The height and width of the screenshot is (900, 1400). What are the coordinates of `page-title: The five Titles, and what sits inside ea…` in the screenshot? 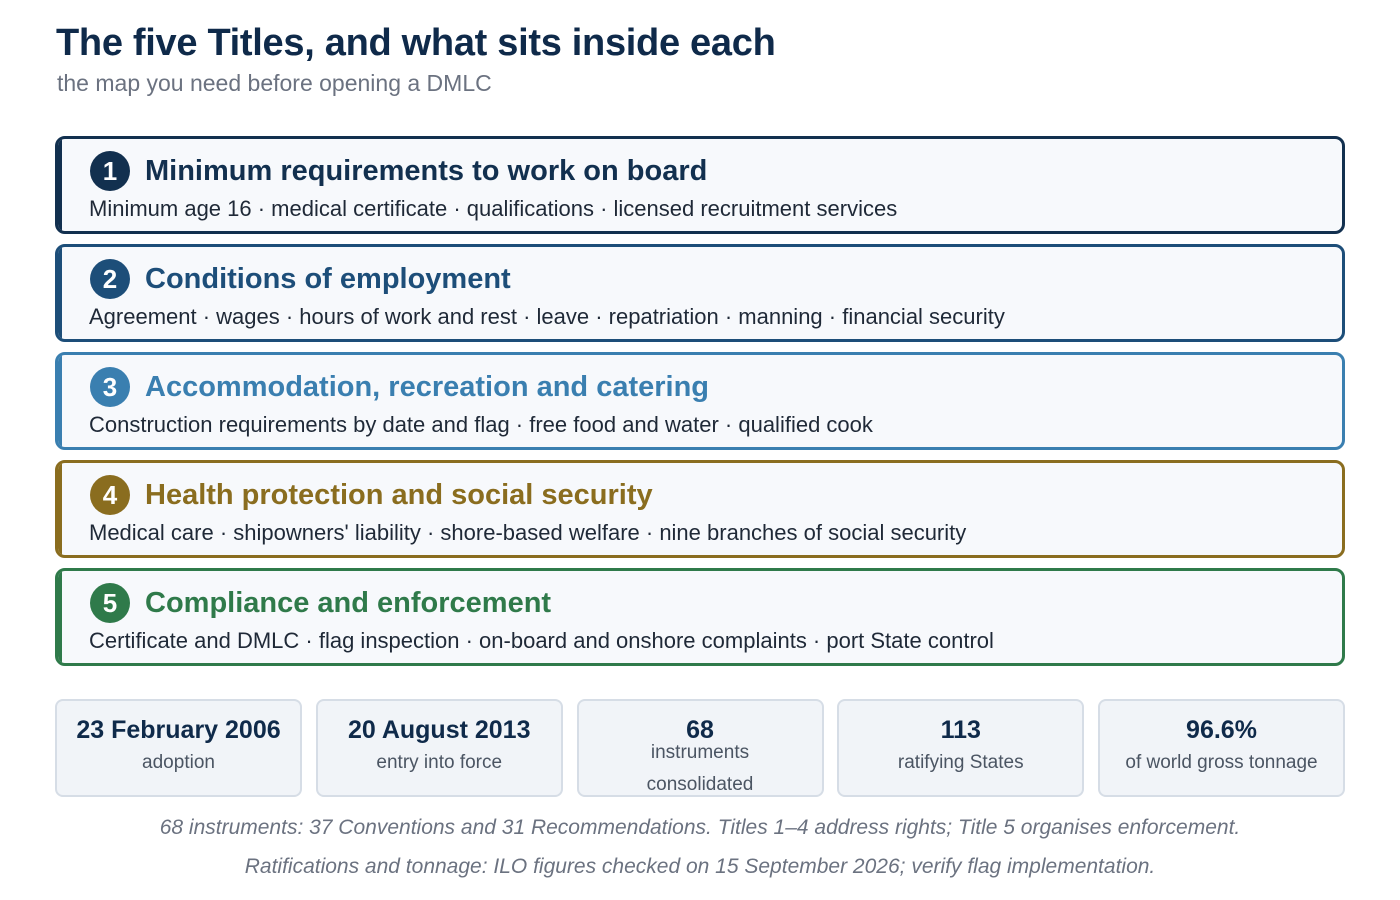 It's located at (416, 43).